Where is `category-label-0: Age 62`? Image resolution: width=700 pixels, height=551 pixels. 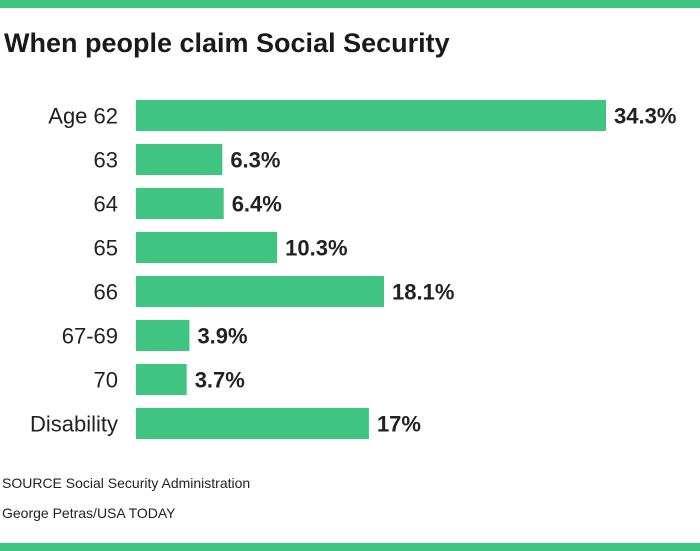 category-label-0: Age 62 is located at coordinates (83, 116).